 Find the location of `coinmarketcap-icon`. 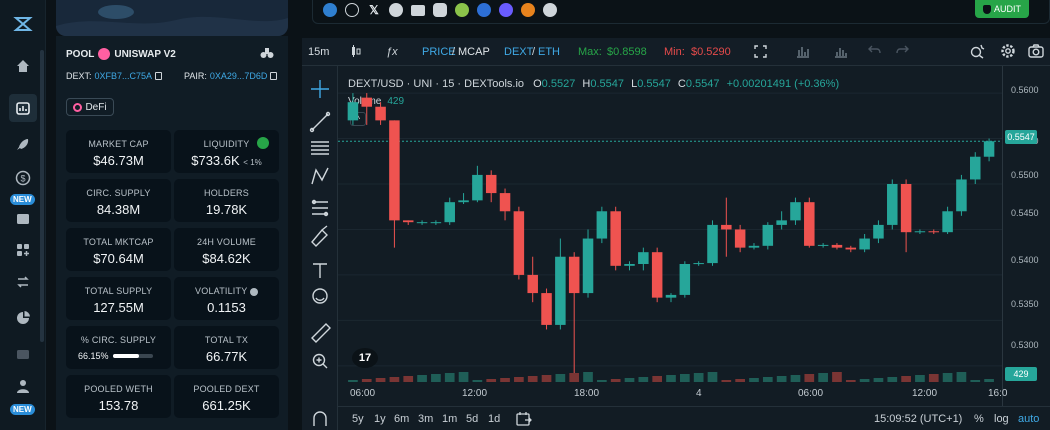

coinmarketcap-icon is located at coordinates (484, 10).